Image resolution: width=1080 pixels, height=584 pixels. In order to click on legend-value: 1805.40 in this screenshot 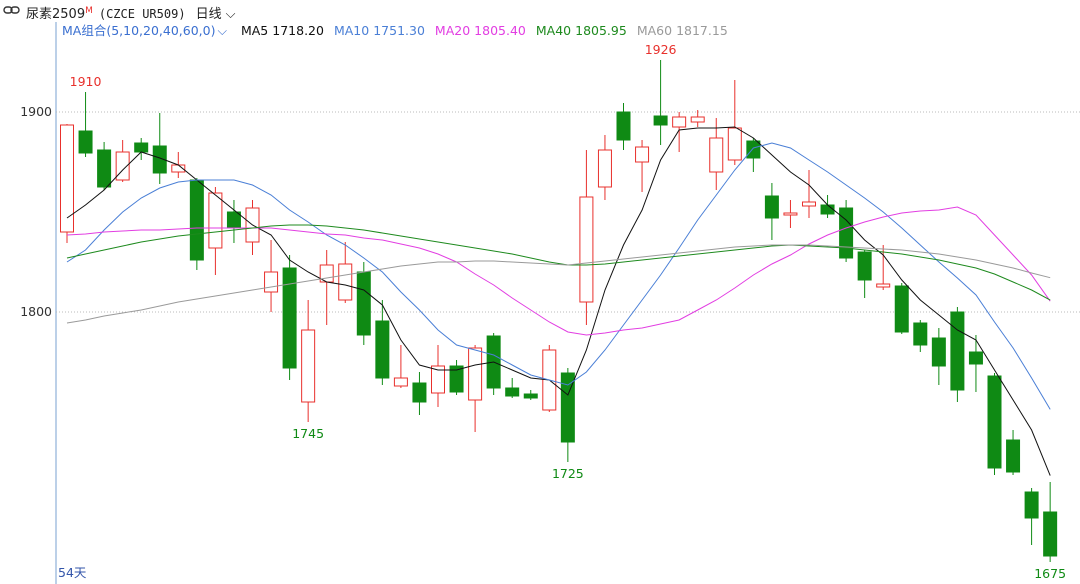, I will do `click(500, 30)`.